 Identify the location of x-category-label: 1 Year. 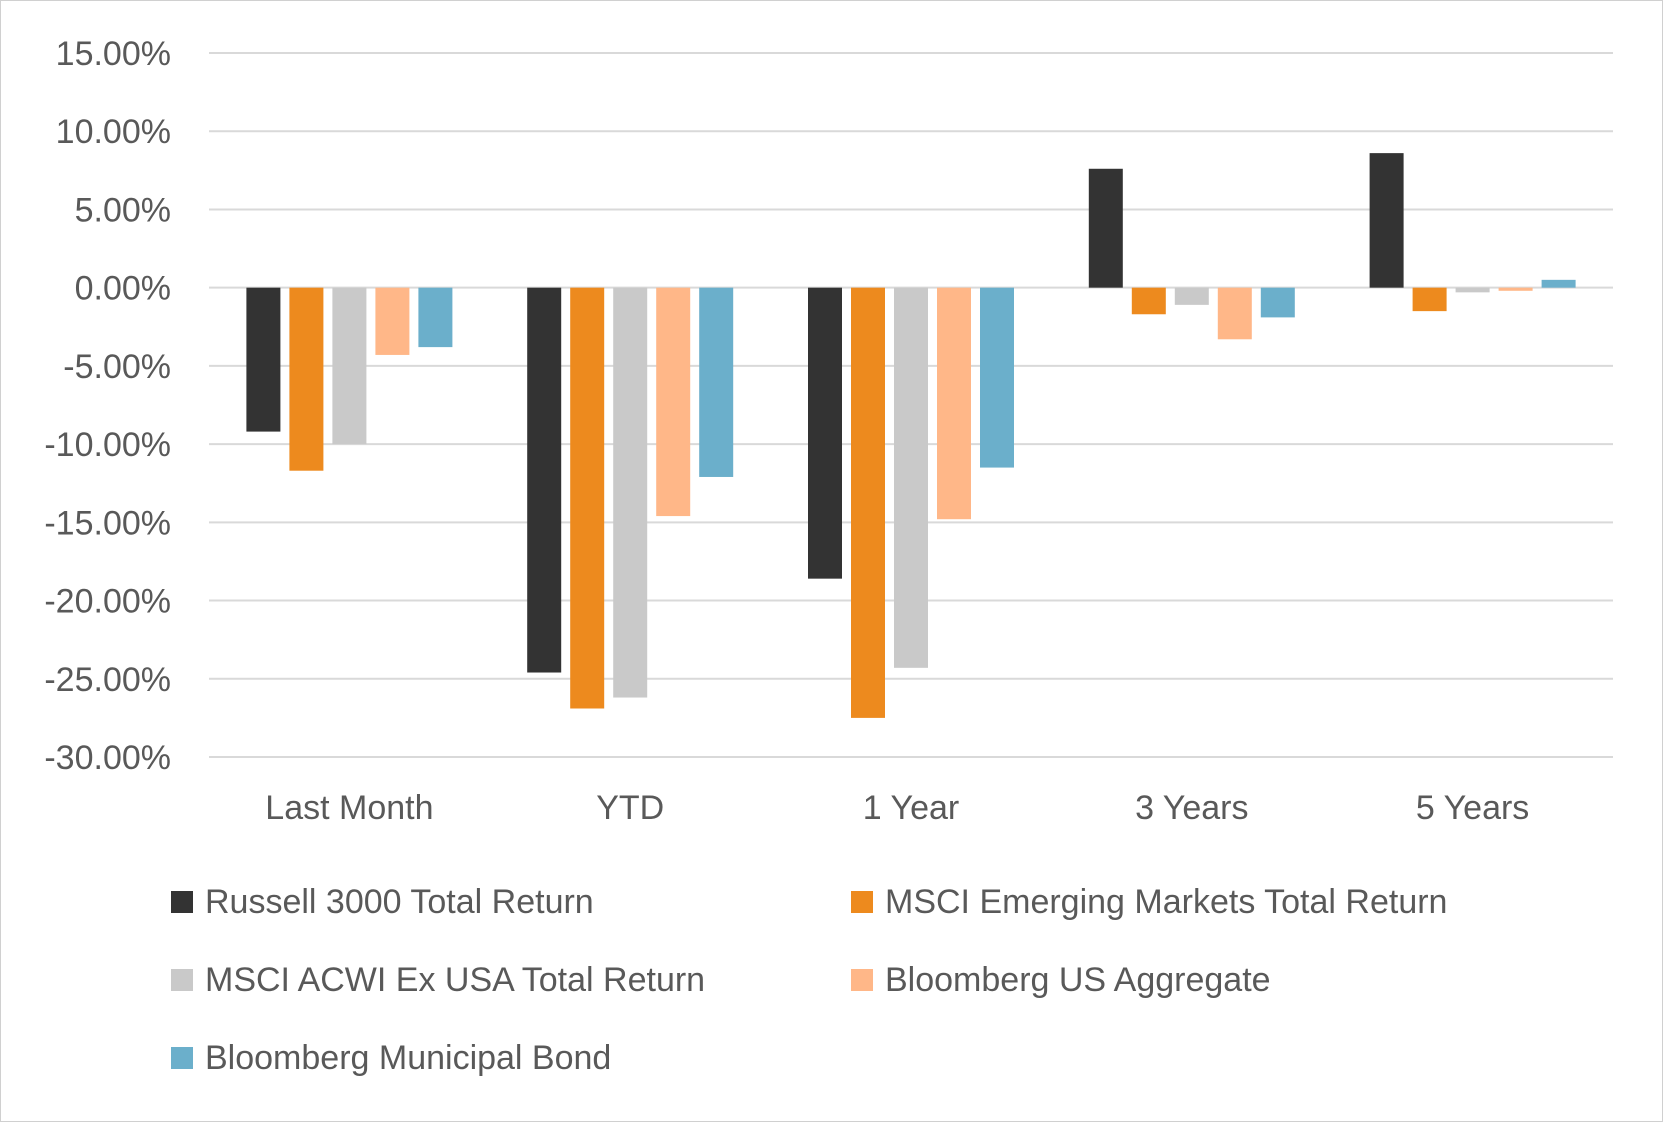
(911, 808).